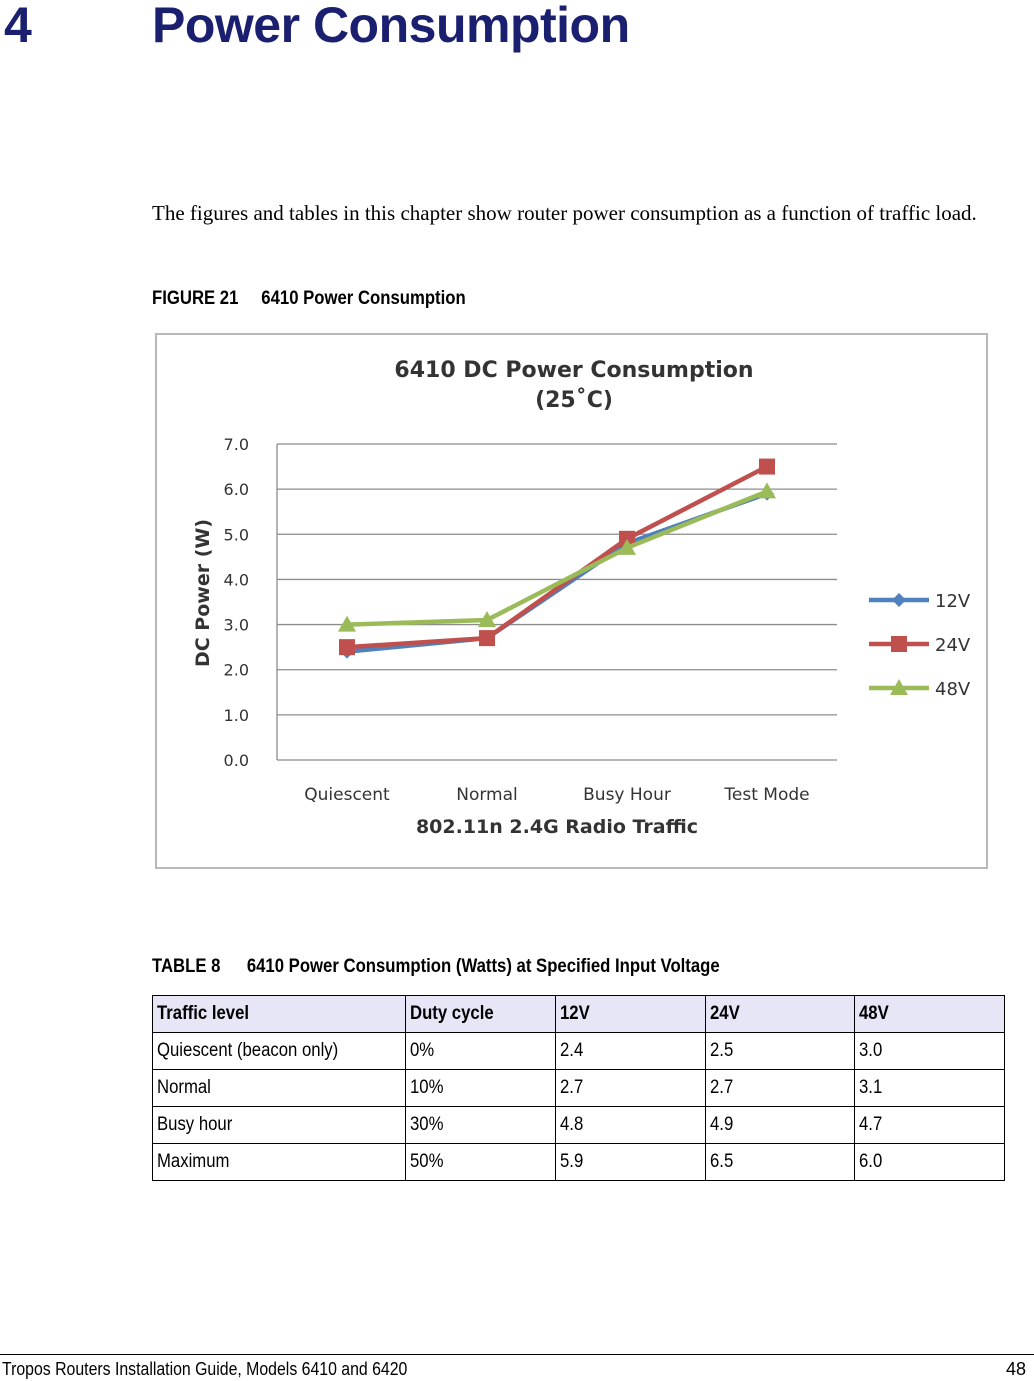  Describe the element at coordinates (953, 689) in the screenshot. I see `legend-label: 48V` at that location.